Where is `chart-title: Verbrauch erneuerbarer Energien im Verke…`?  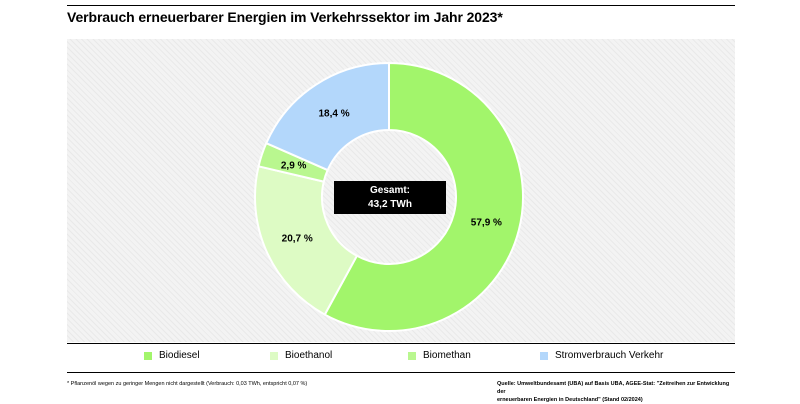
chart-title: Verbrauch erneuerbarer Energien im Verke… is located at coordinates (285, 17).